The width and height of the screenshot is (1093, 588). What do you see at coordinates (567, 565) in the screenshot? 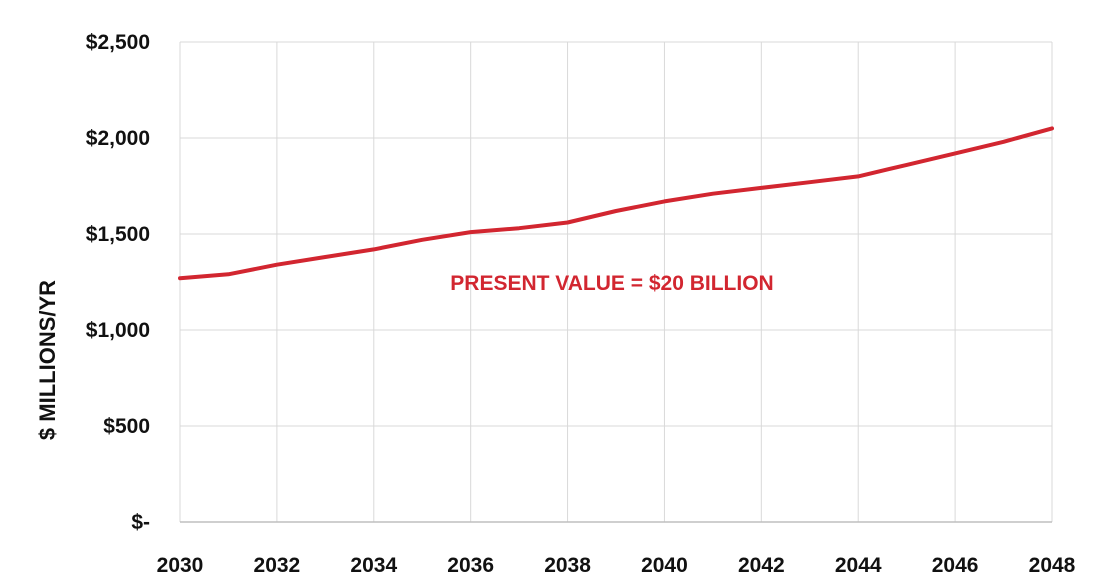
I see `x-tick-label: 2038` at bounding box center [567, 565].